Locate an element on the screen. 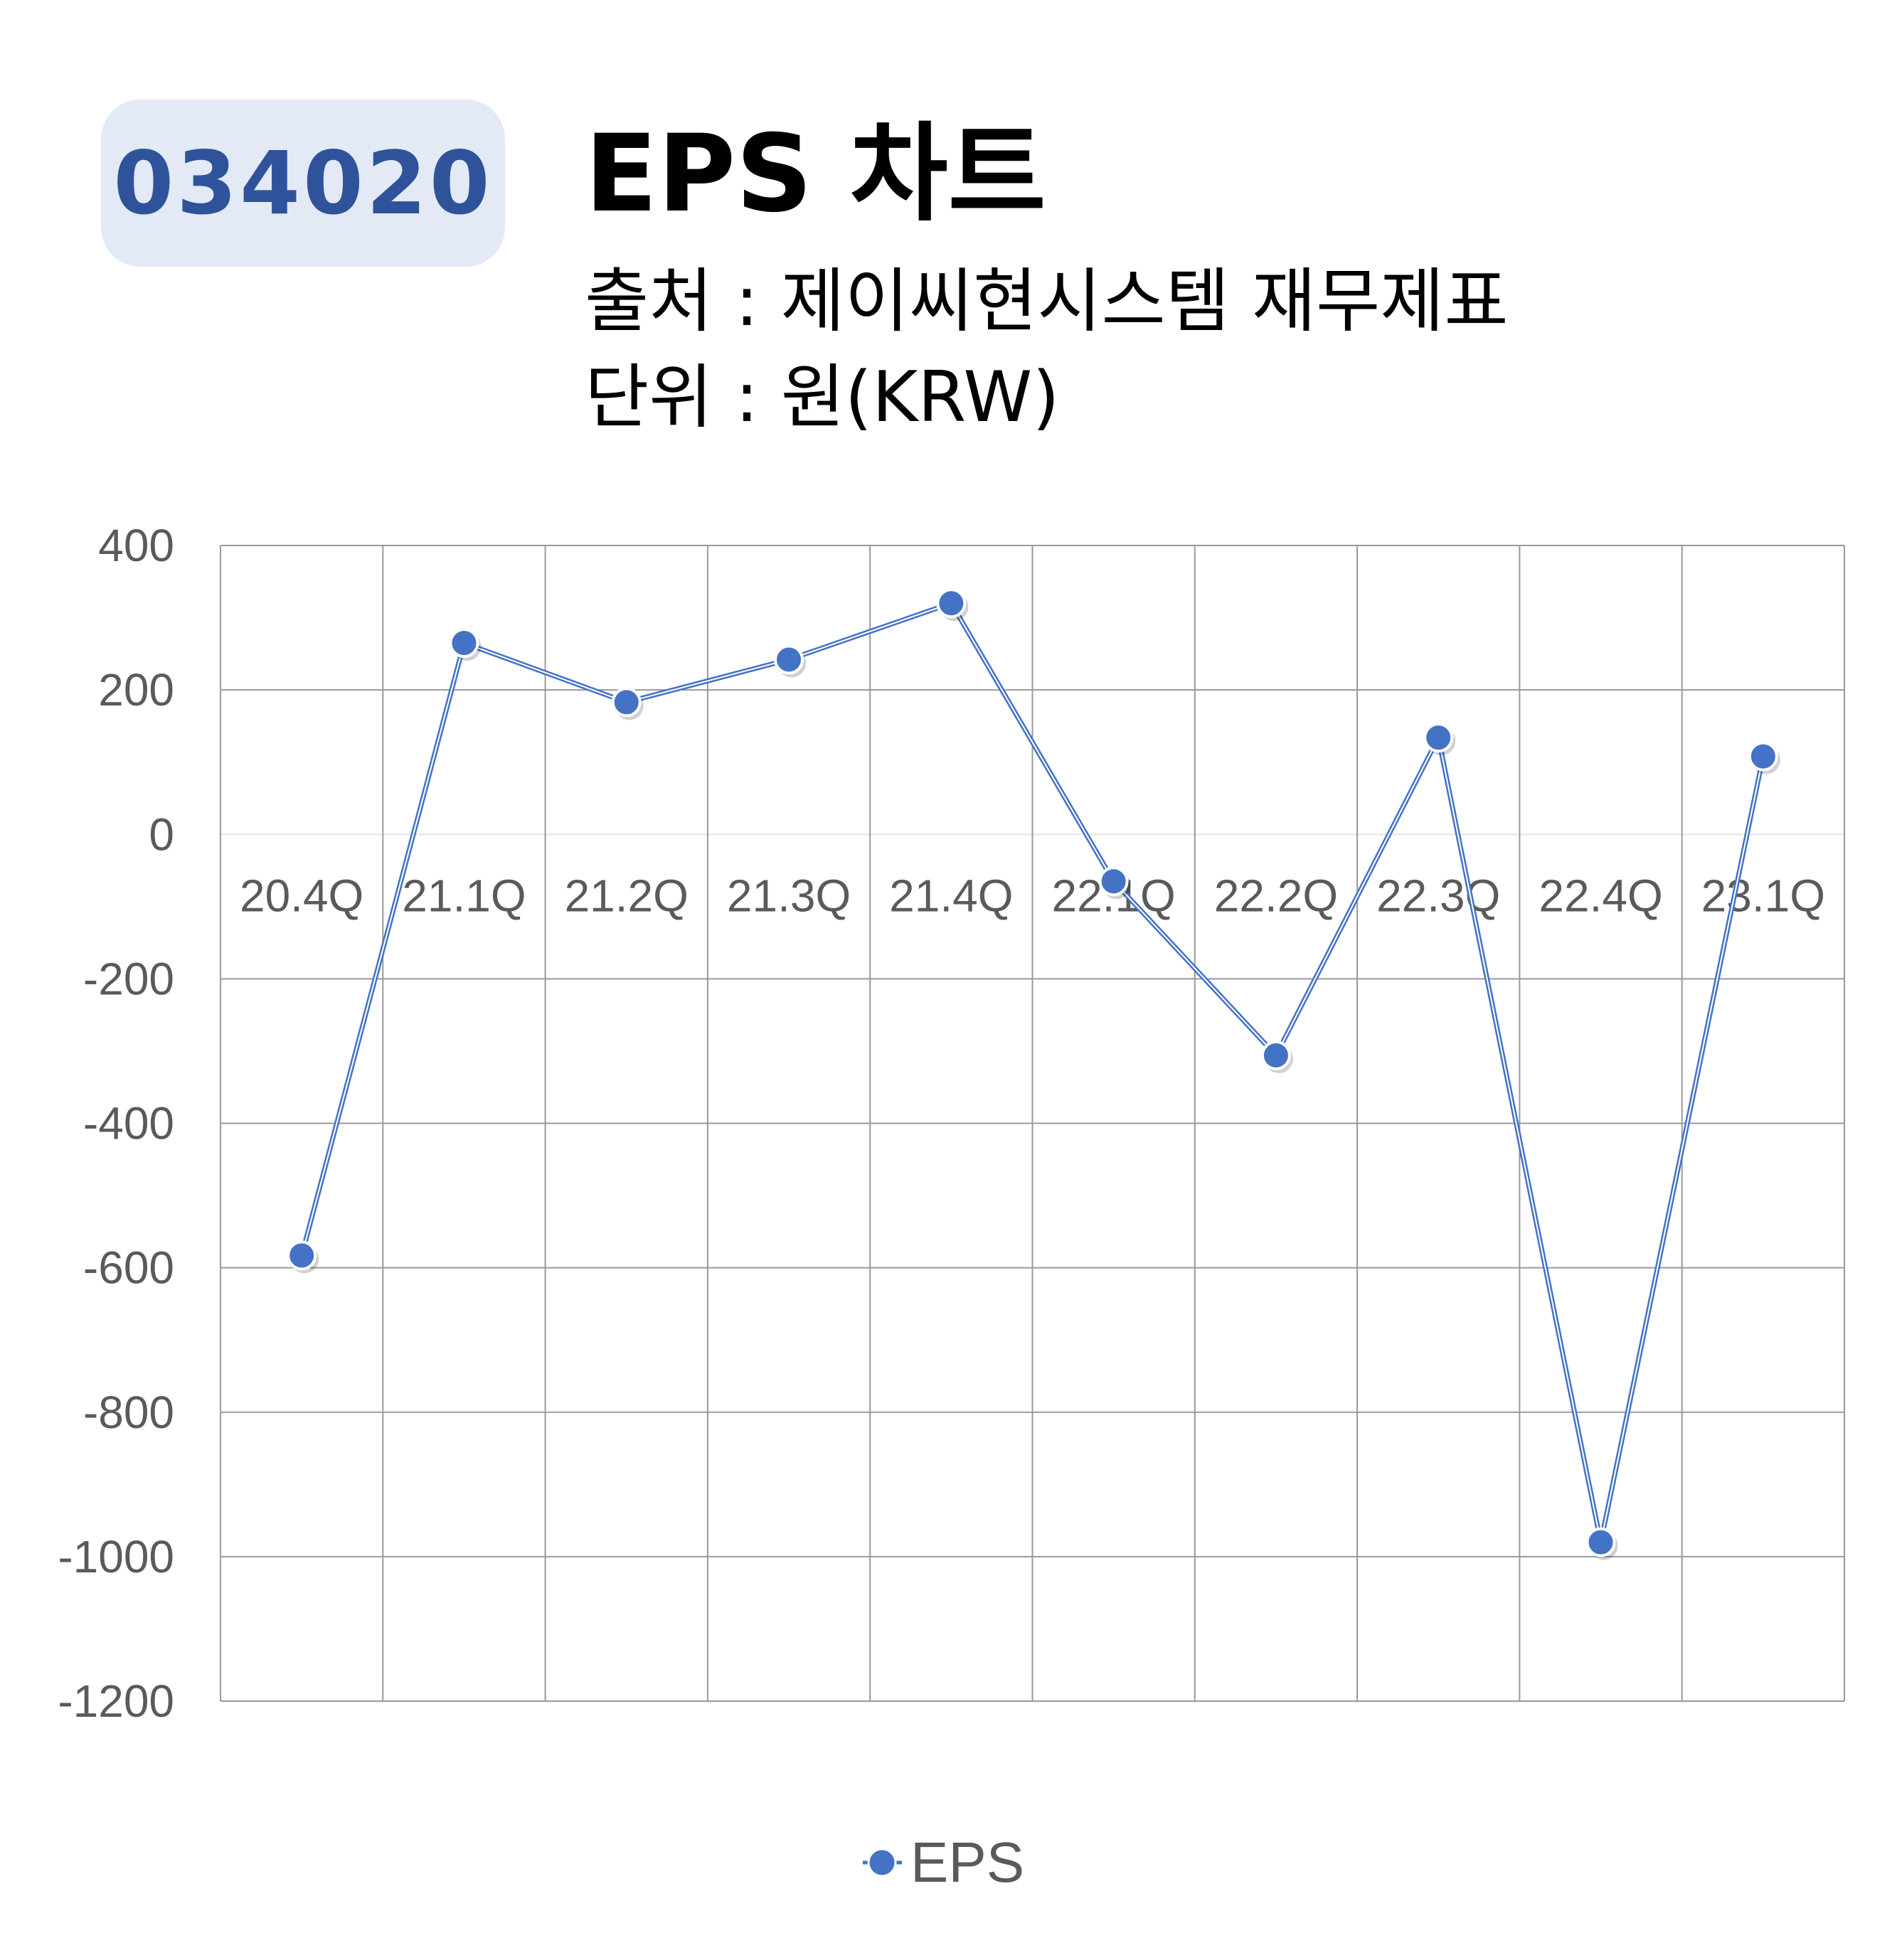  y-tick-label: -800 is located at coordinates (129, 1412).